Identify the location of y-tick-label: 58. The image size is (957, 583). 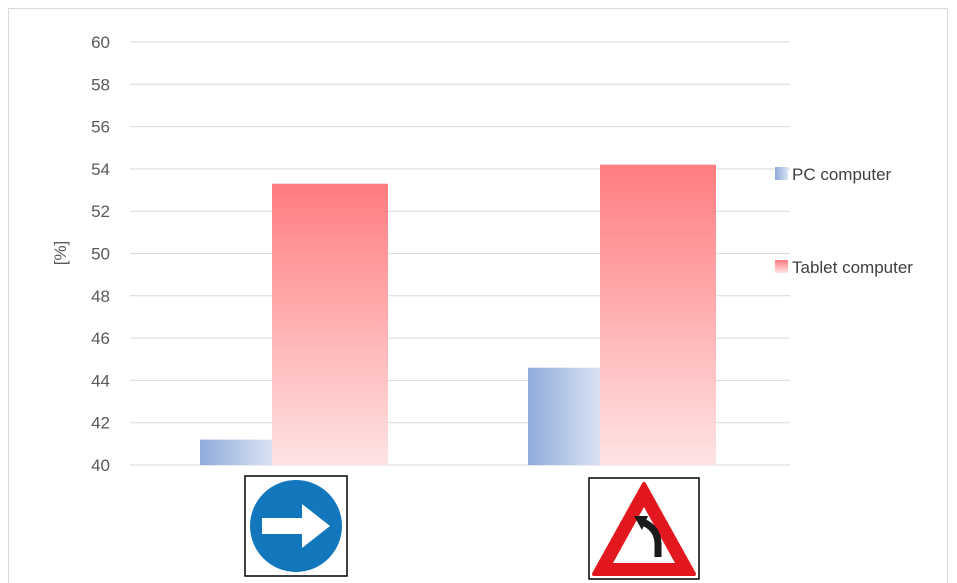
(100, 84).